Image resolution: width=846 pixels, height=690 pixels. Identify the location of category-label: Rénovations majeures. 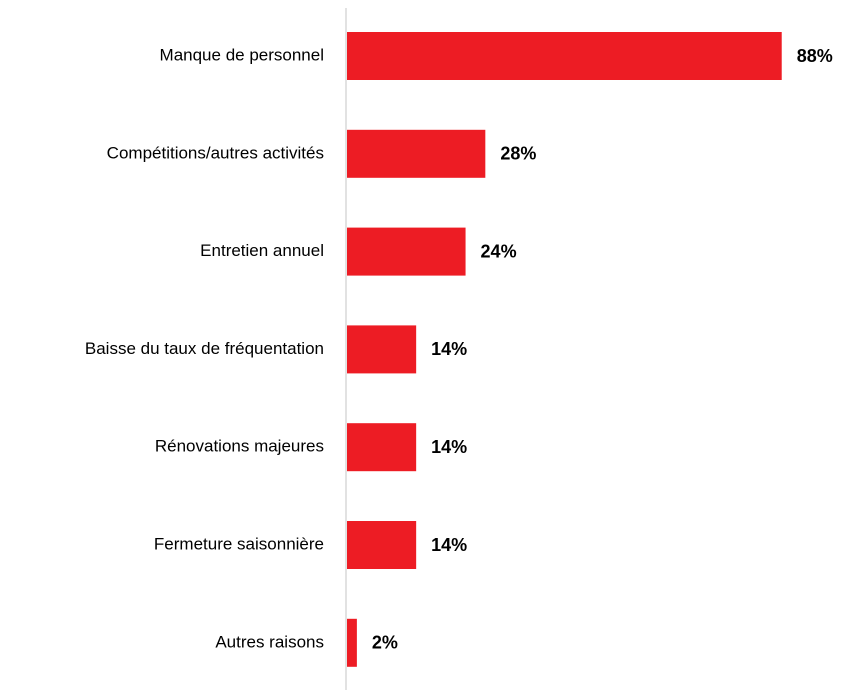
(239, 446).